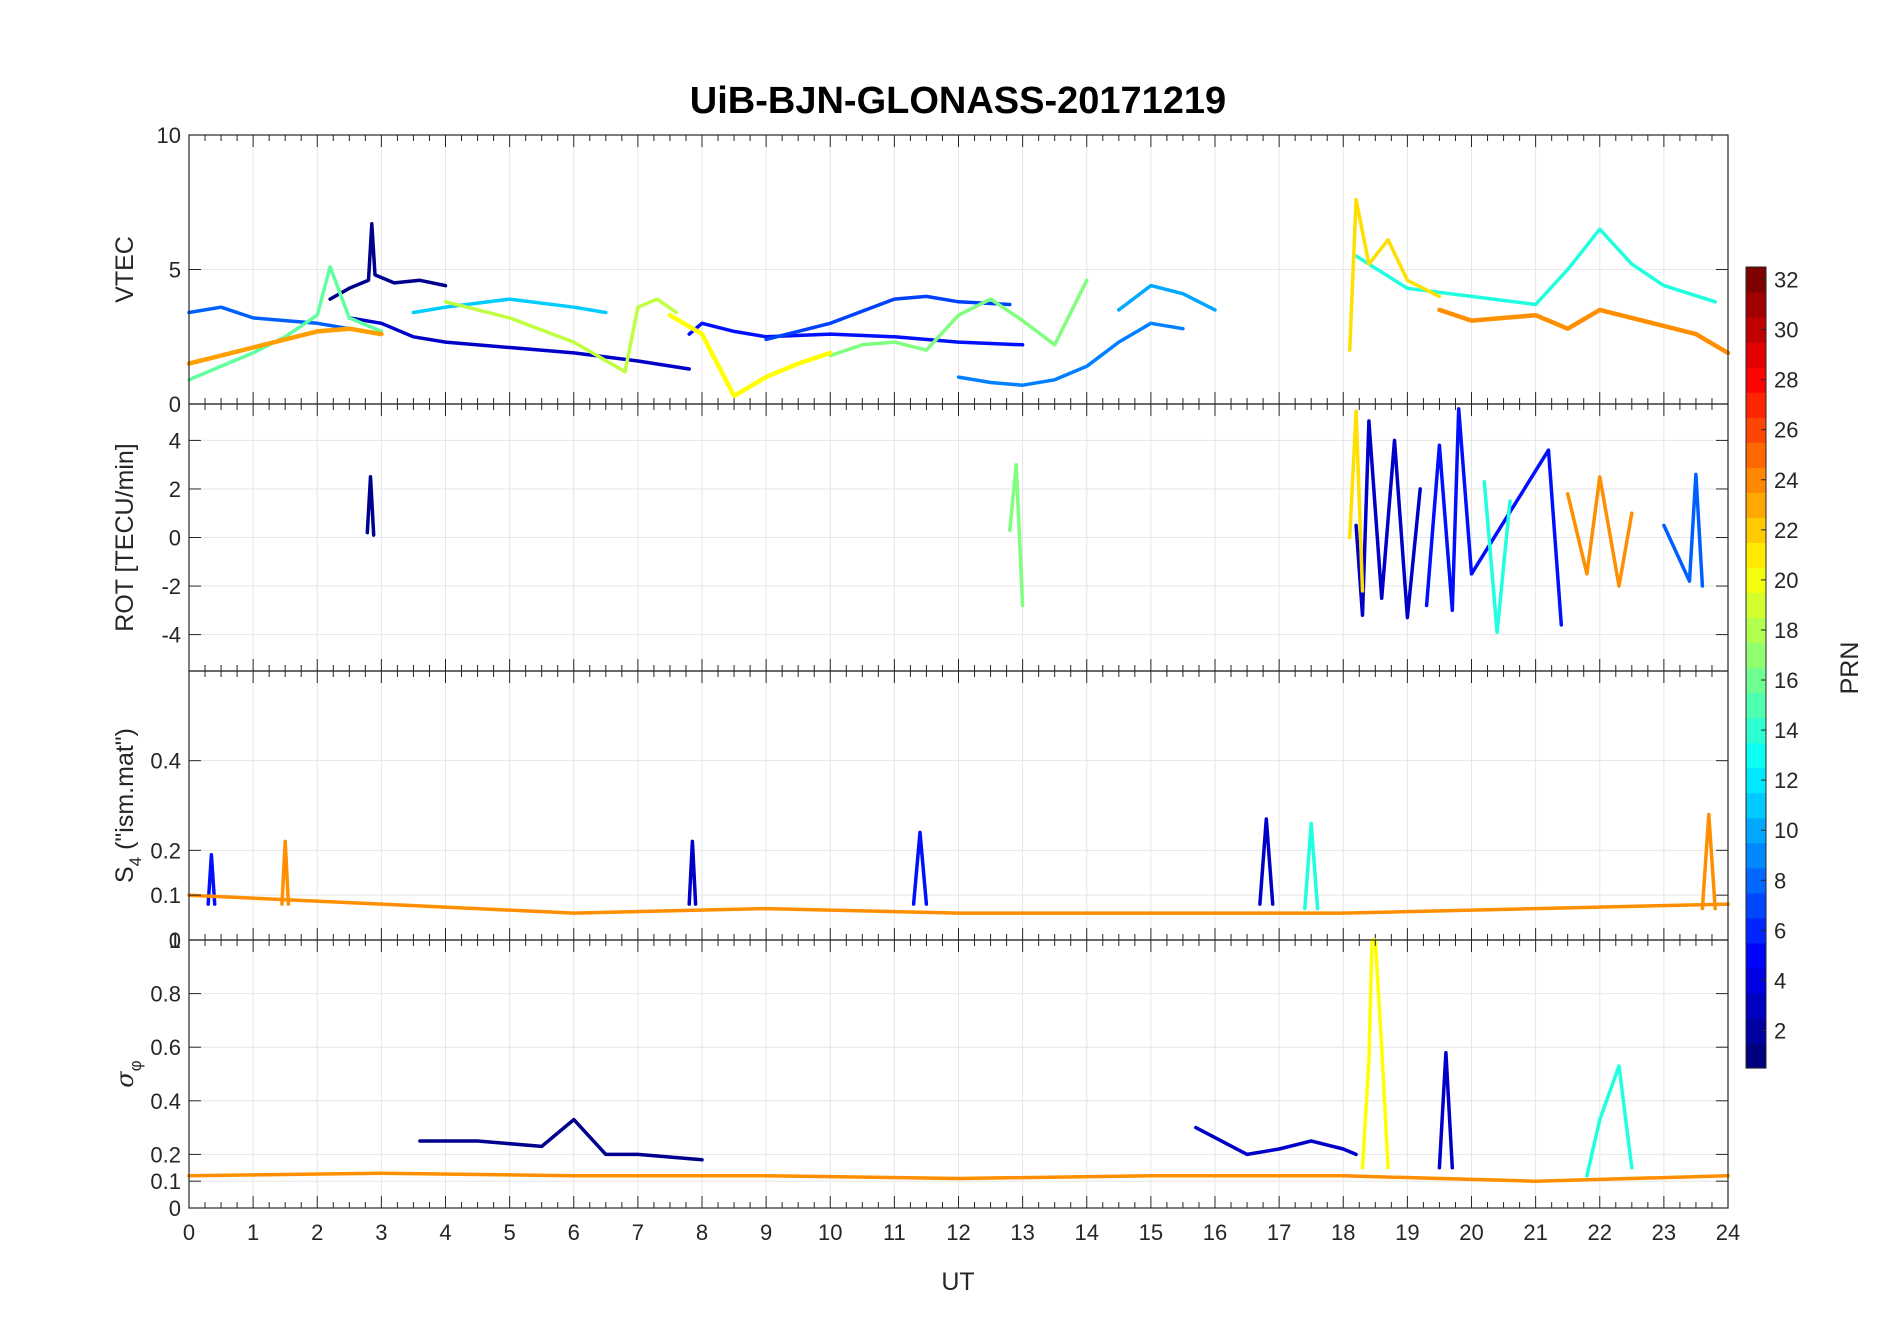 This screenshot has width=1902, height=1330. I want to click on y-tick-label: -4, so click(171, 635).